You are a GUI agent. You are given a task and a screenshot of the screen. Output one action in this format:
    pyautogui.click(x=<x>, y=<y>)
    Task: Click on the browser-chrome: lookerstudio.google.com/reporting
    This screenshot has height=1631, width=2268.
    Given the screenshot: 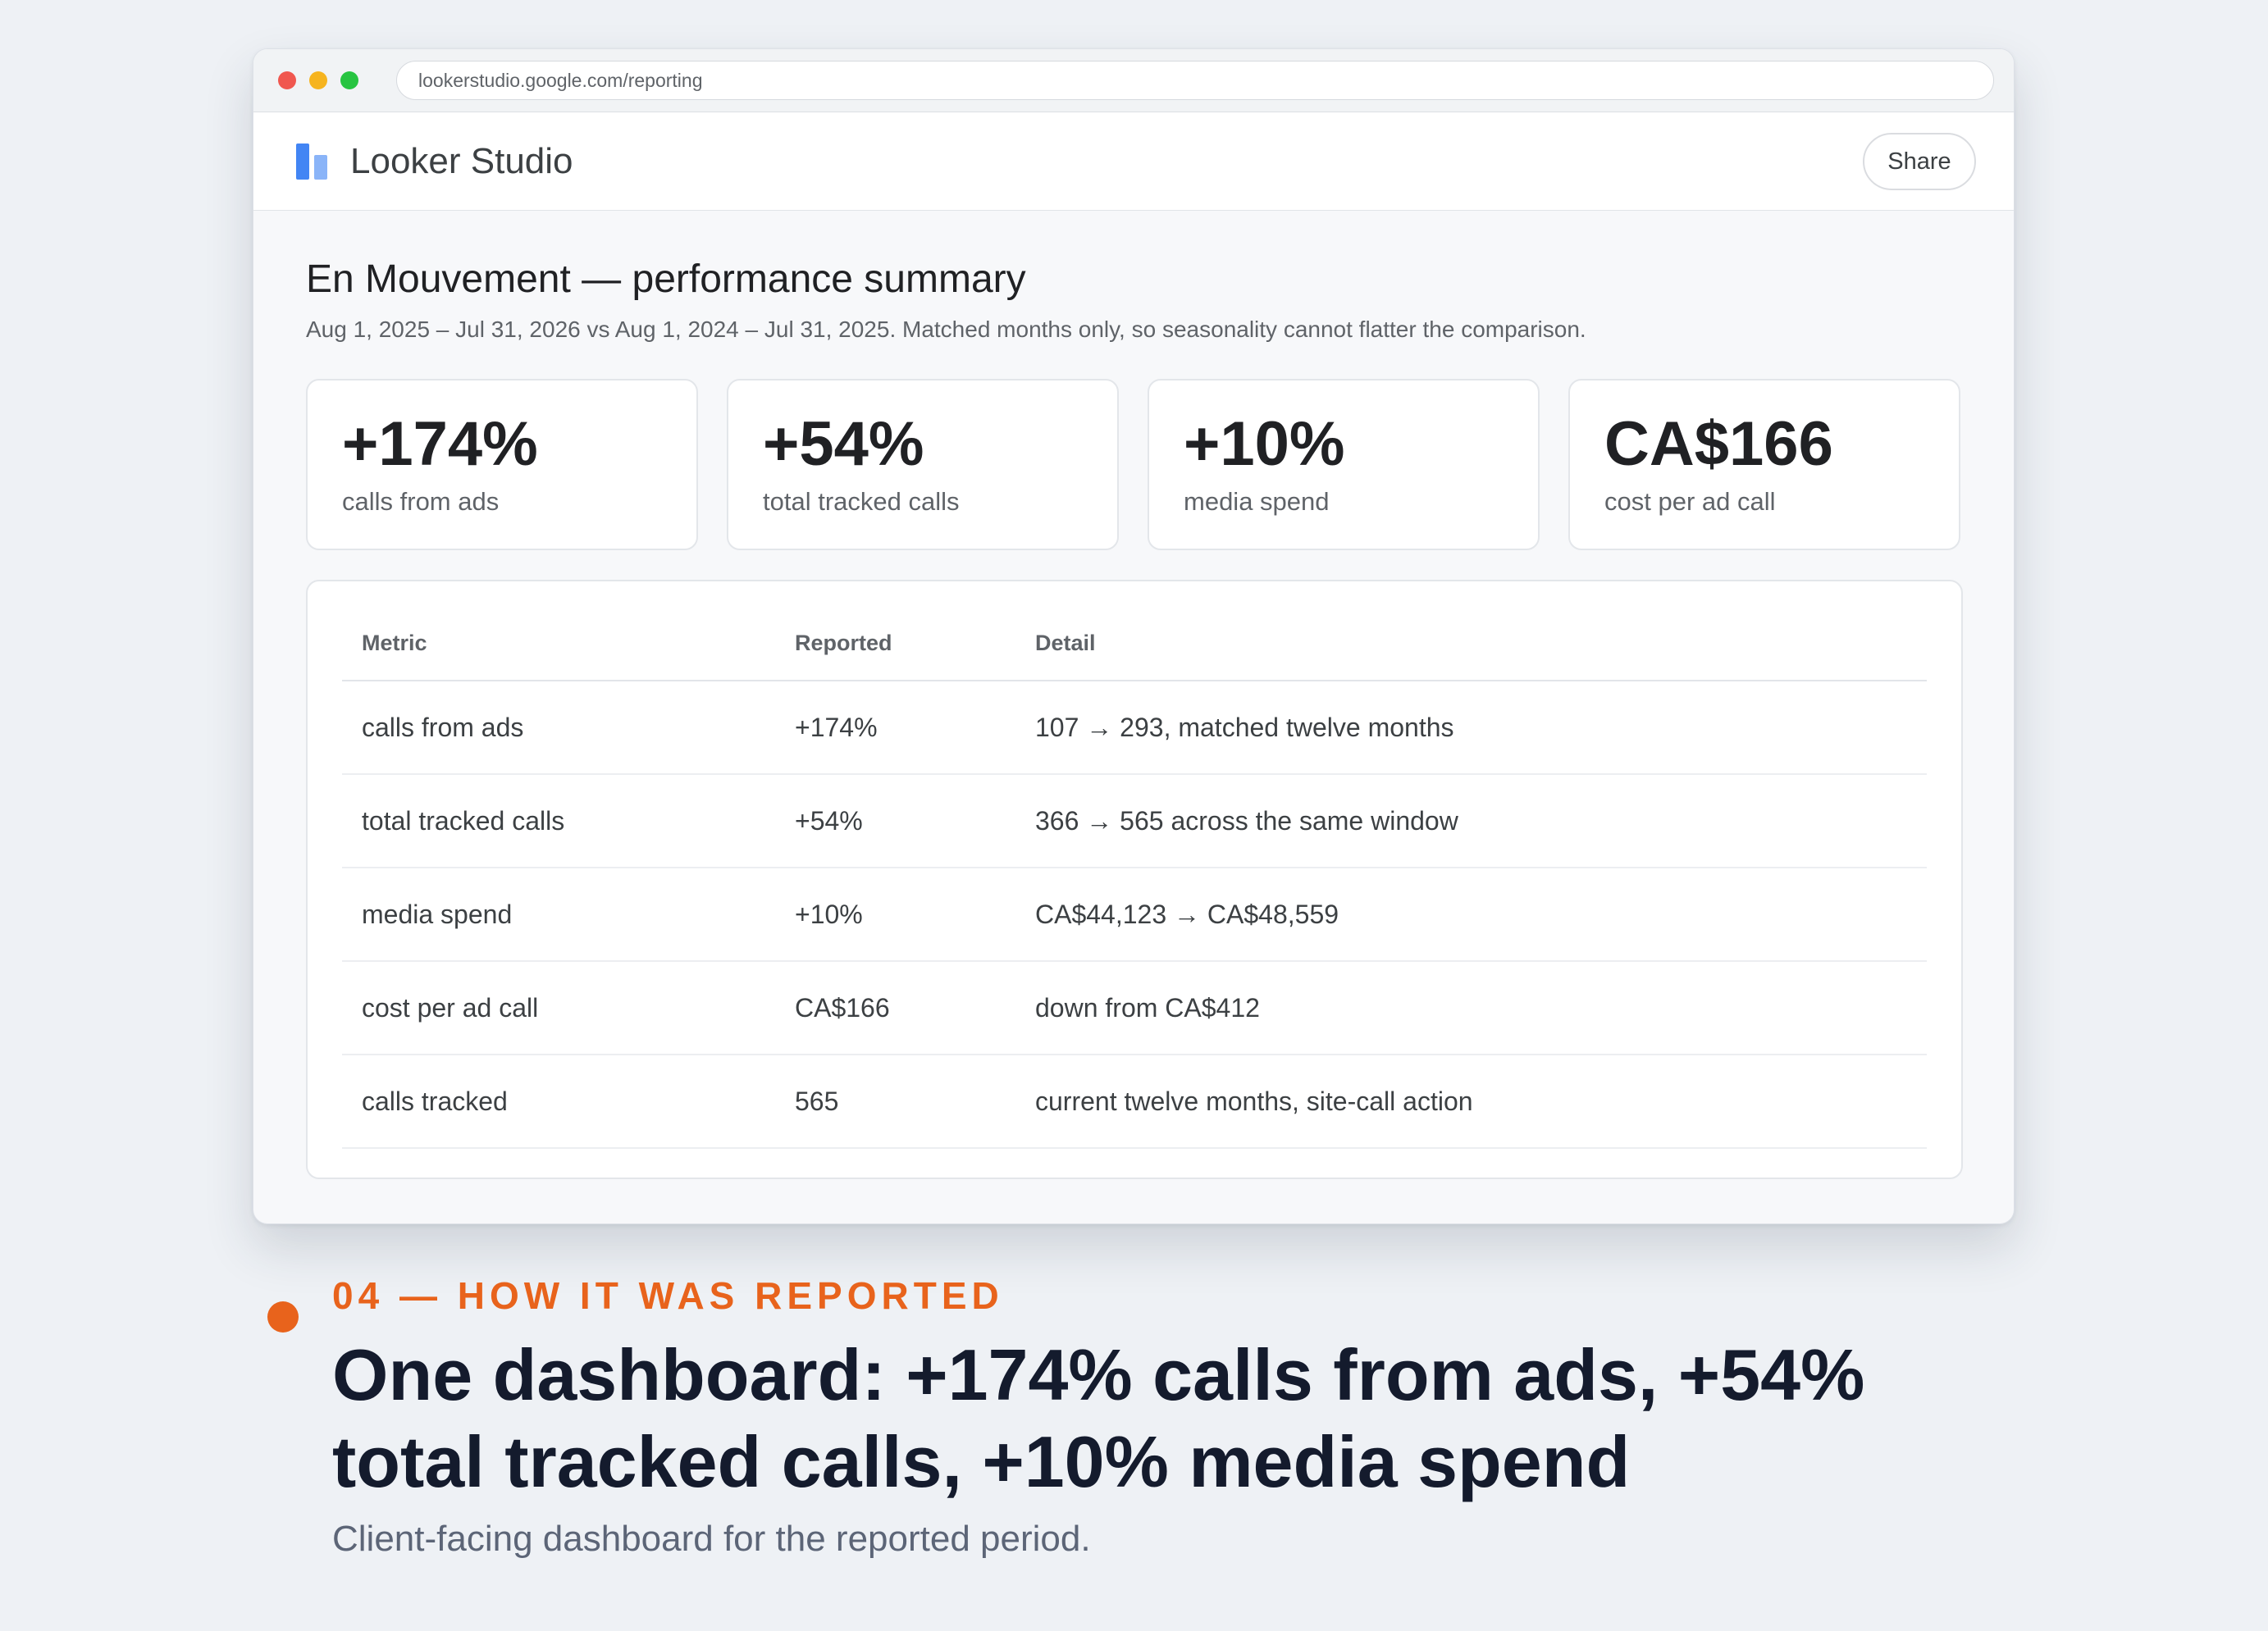 What is the action you would take?
    pyautogui.click(x=1134, y=80)
    